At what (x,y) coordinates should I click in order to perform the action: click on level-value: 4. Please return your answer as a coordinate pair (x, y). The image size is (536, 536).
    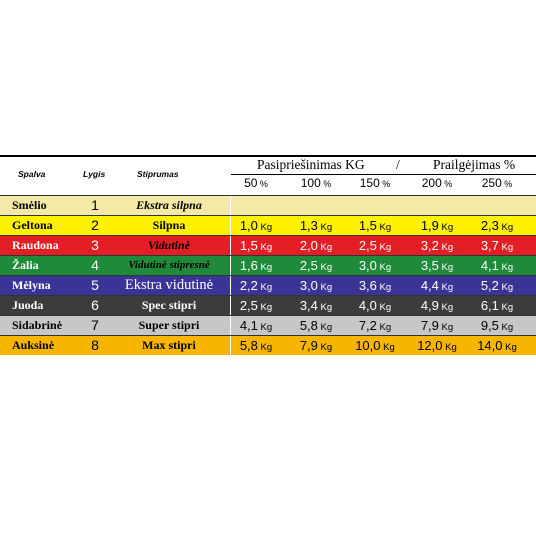
    Looking at the image, I should click on (95, 265).